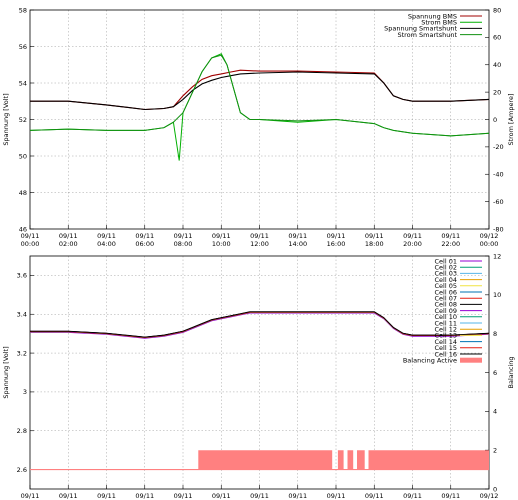 The image size is (518, 500). I want to click on legend-label: Cell 16, so click(446, 354).